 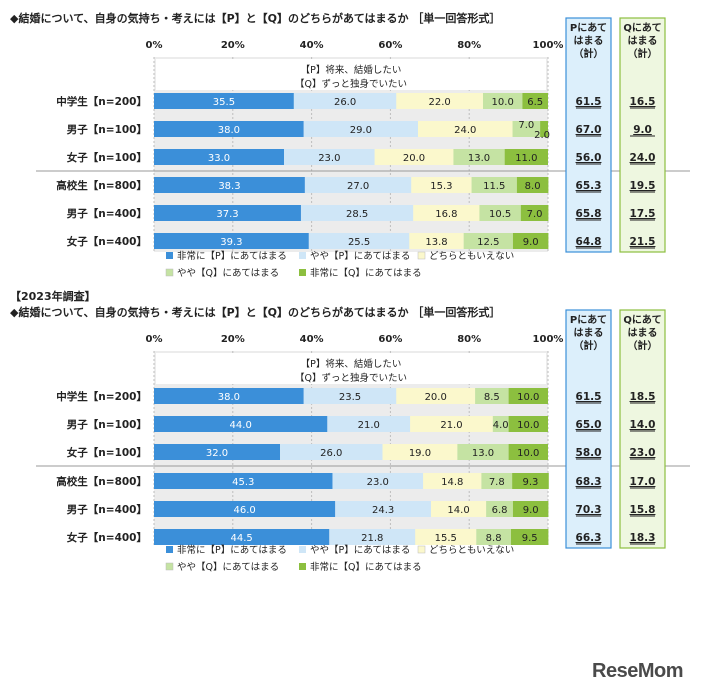 I want to click on q-total-value: 16.5, so click(x=643, y=102).